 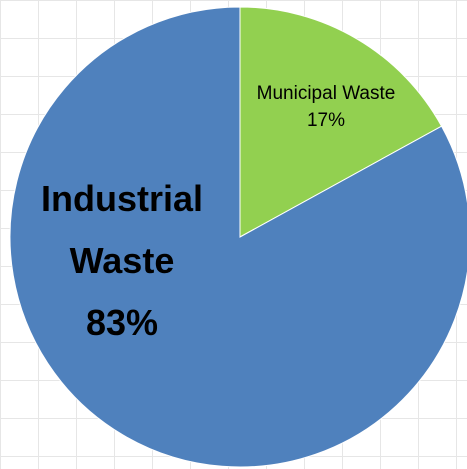 I want to click on slice-percent-municipal-waste: 17%, so click(x=326, y=120).